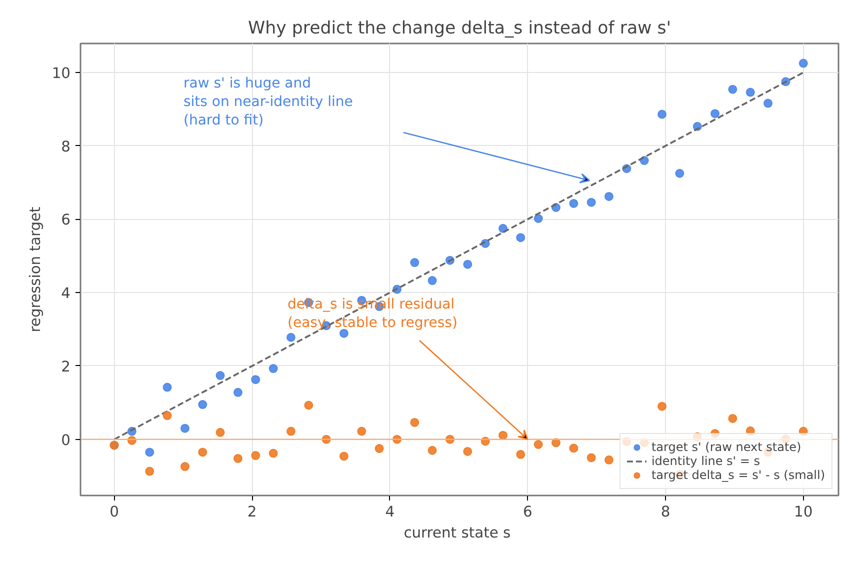 The image size is (852, 569). What do you see at coordinates (66, 293) in the screenshot?
I see `y-tick-label: 4` at bounding box center [66, 293].